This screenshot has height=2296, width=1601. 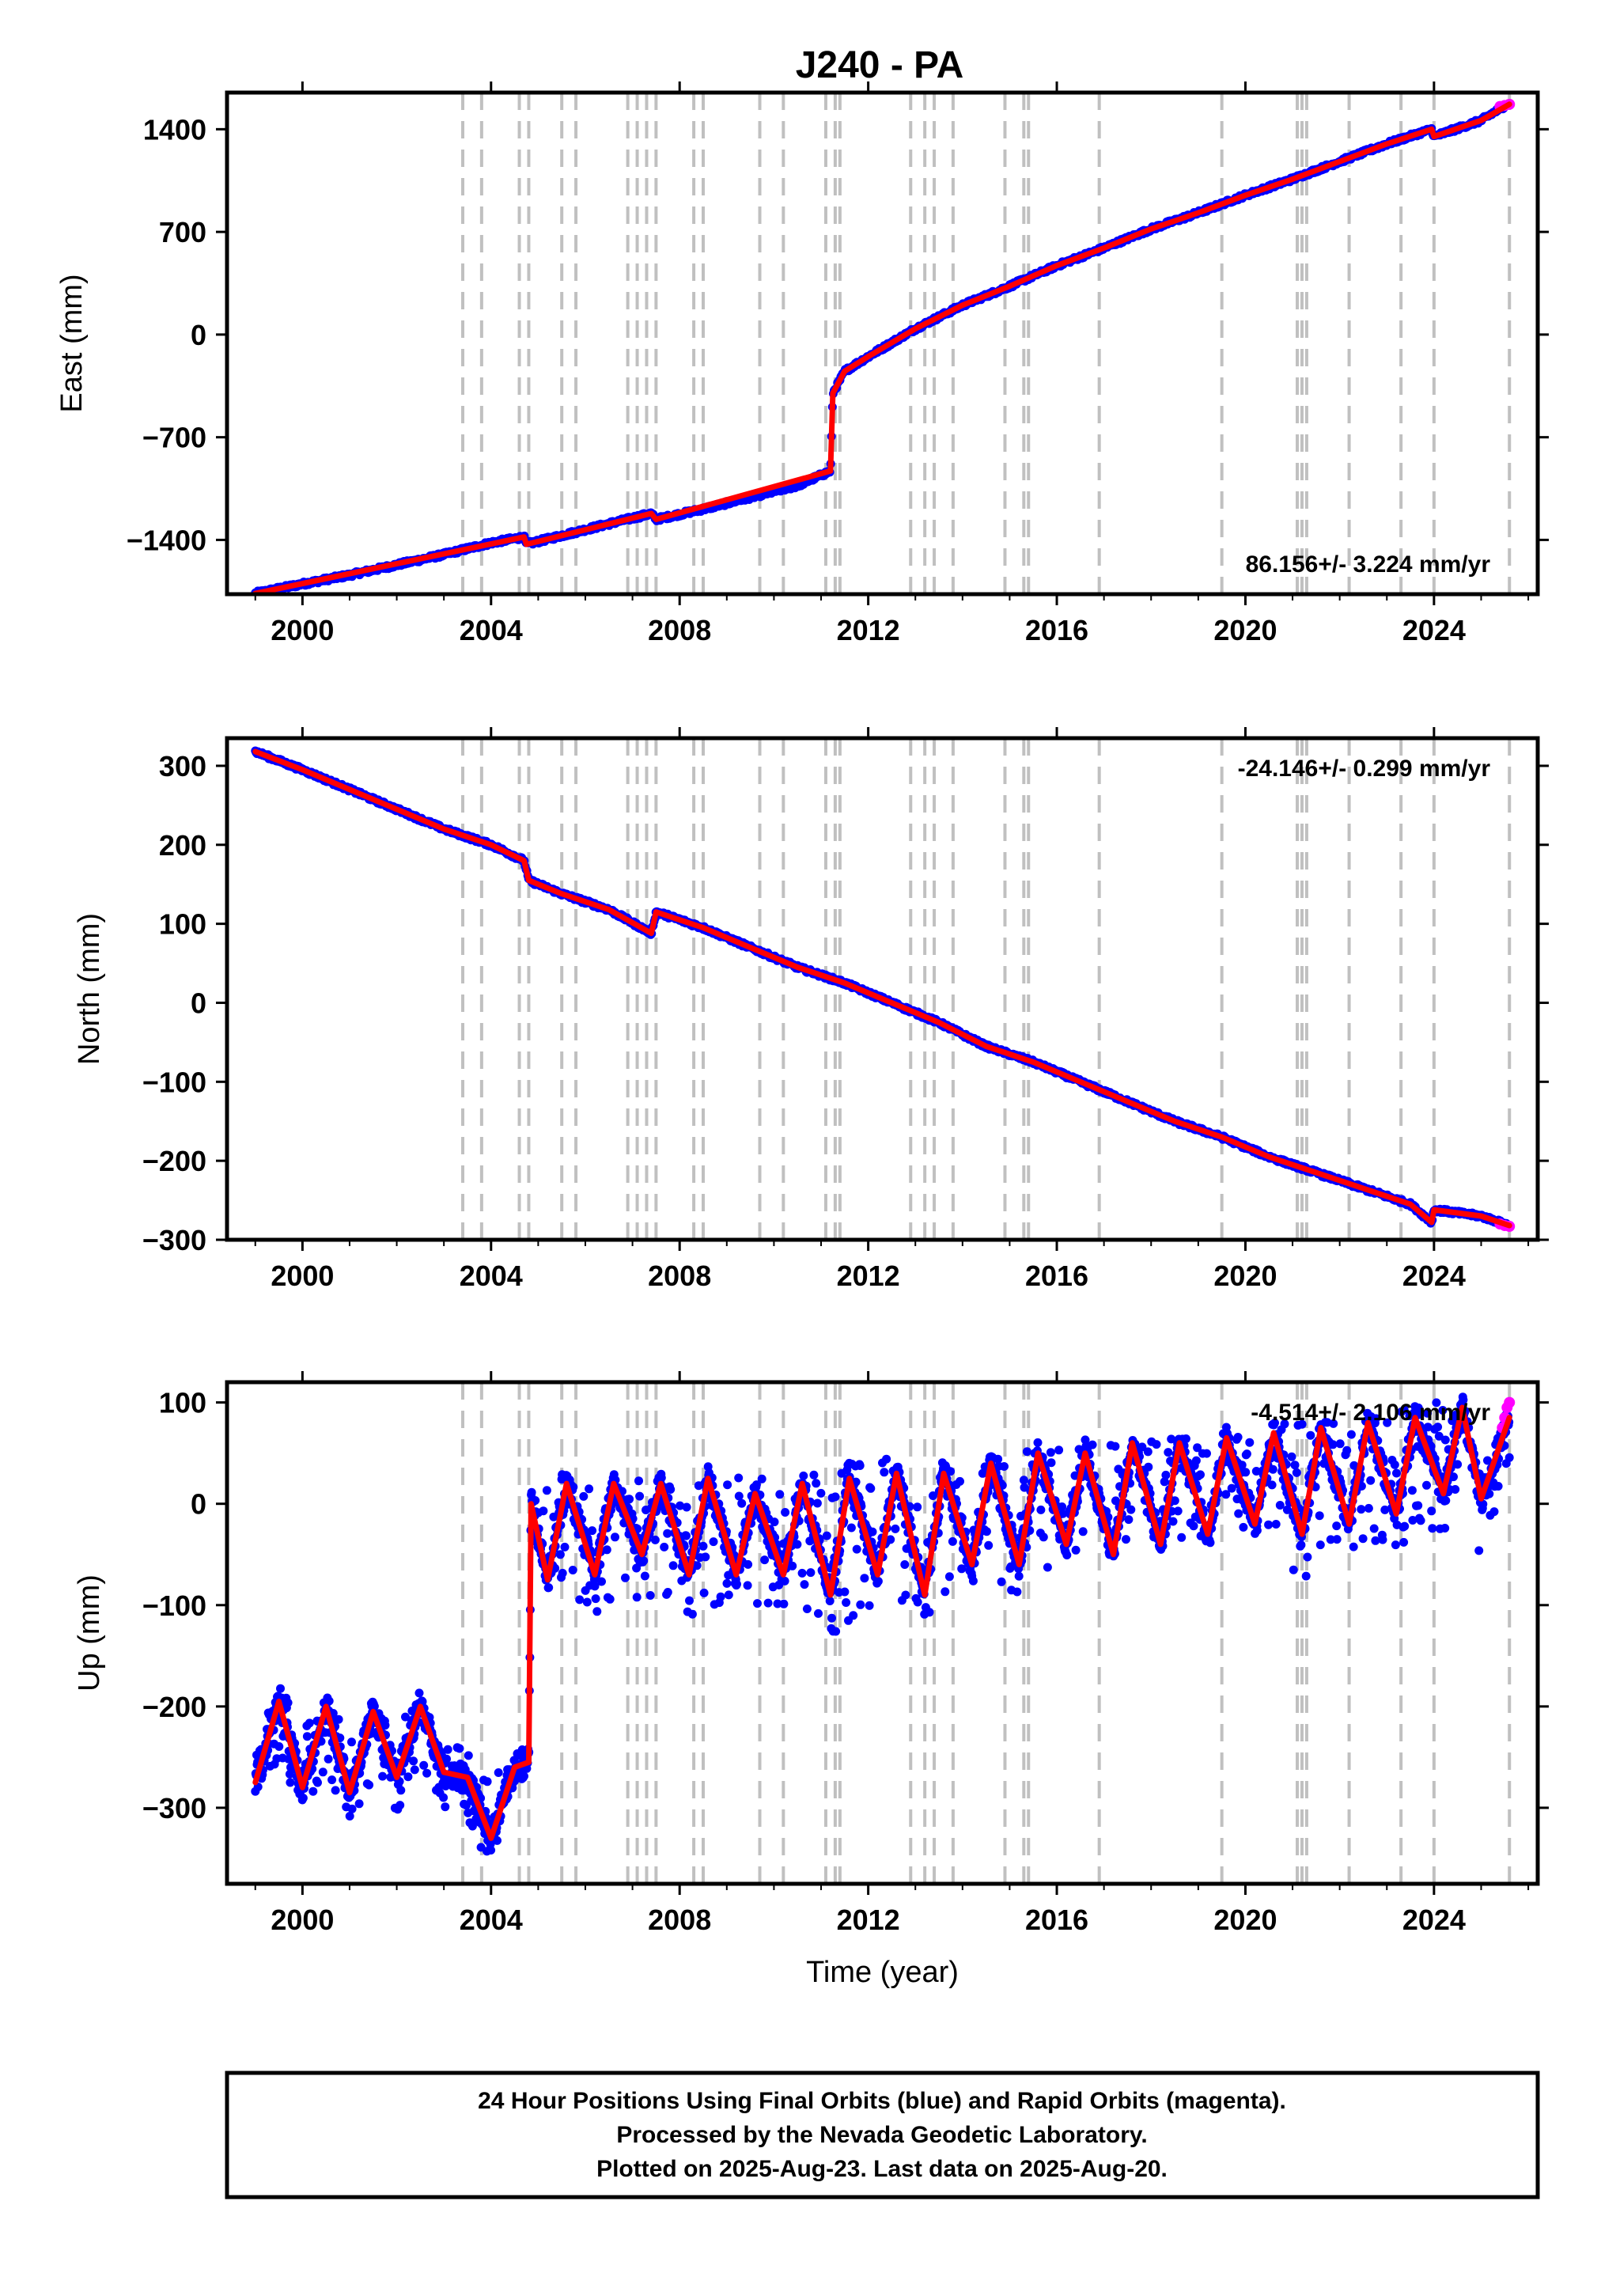 I want to click on east-x-tick-label: 2000, so click(x=303, y=630).